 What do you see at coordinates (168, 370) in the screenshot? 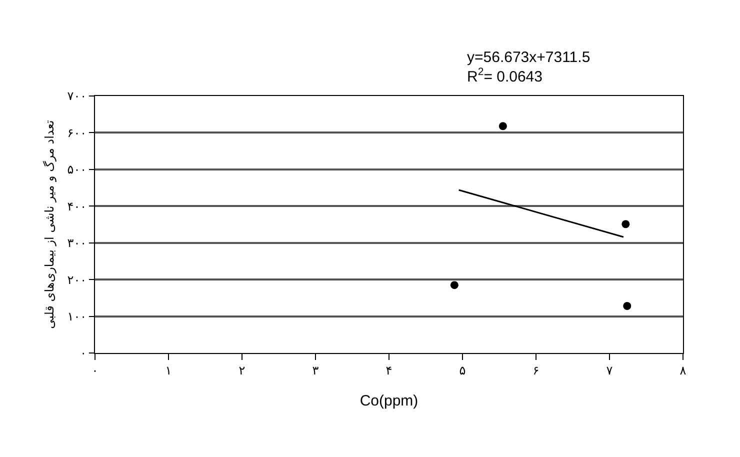
I see `x-tick-label: ۱` at bounding box center [168, 370].